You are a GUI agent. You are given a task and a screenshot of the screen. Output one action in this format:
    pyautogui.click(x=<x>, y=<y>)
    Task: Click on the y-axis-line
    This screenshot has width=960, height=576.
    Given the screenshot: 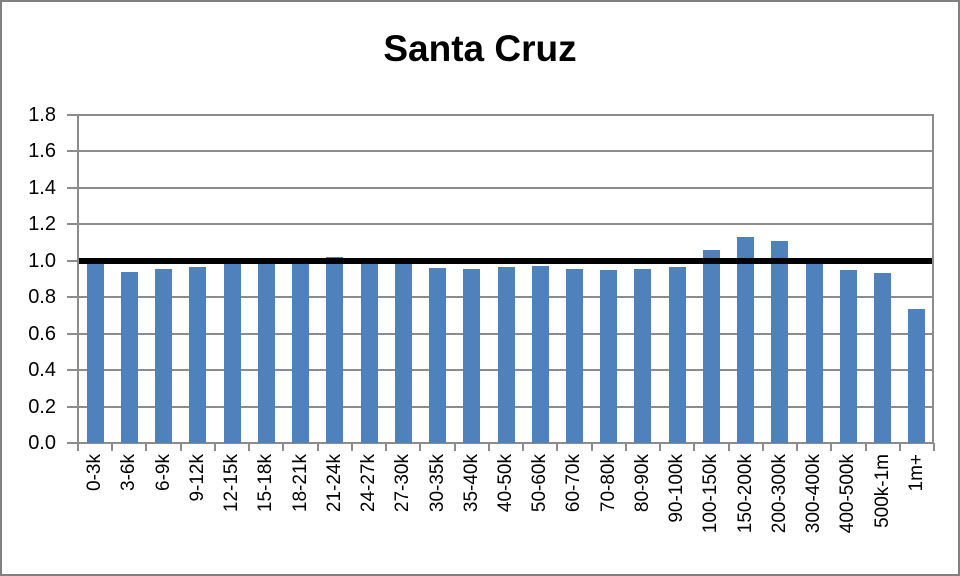 What is the action you would take?
    pyautogui.click(x=78, y=279)
    